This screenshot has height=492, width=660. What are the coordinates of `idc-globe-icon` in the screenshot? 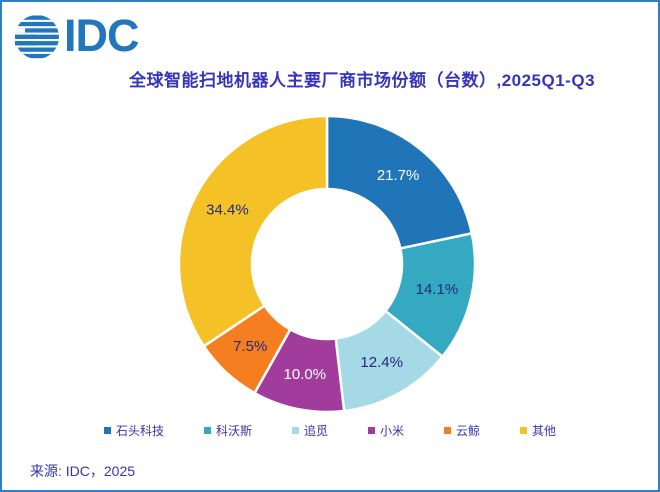 It's located at (36, 37).